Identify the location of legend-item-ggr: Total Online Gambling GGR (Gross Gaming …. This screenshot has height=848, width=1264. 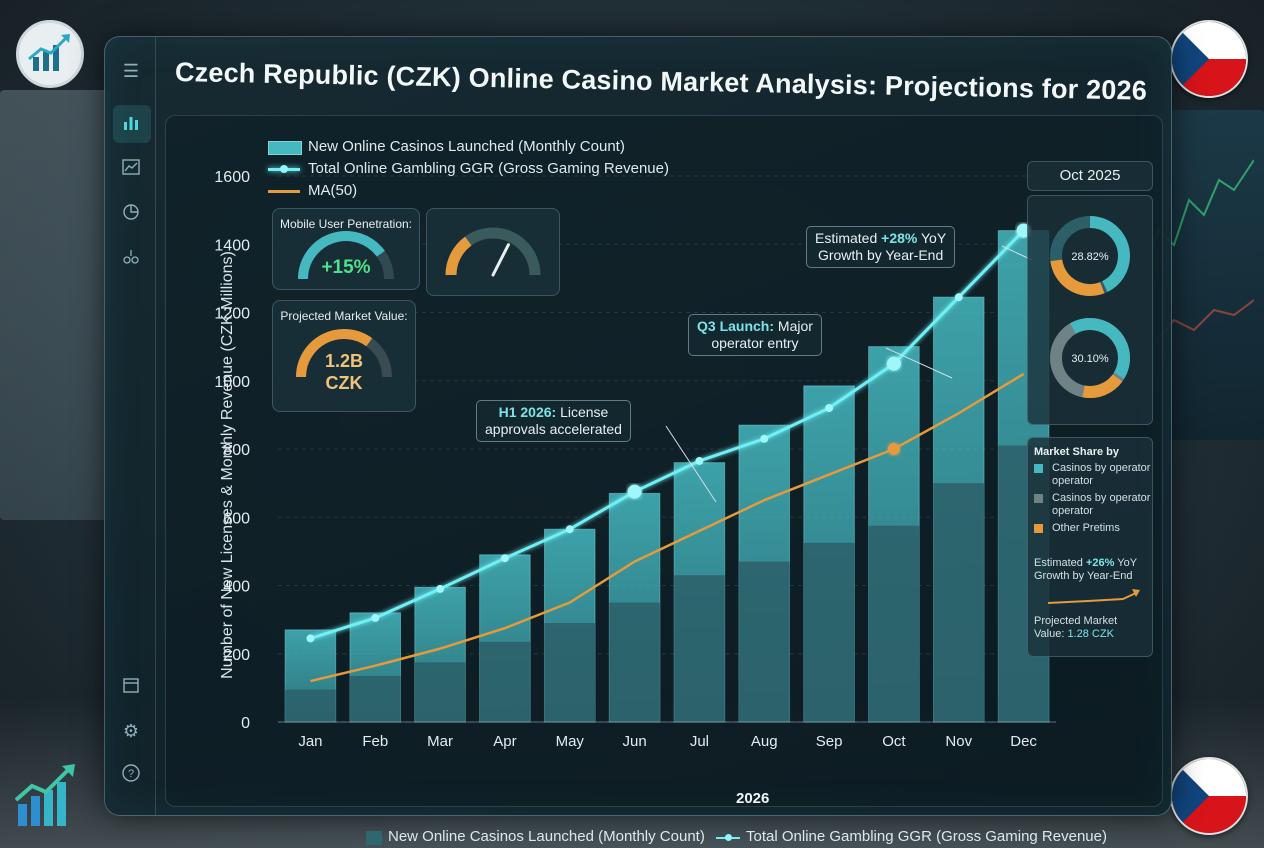
(468, 169).